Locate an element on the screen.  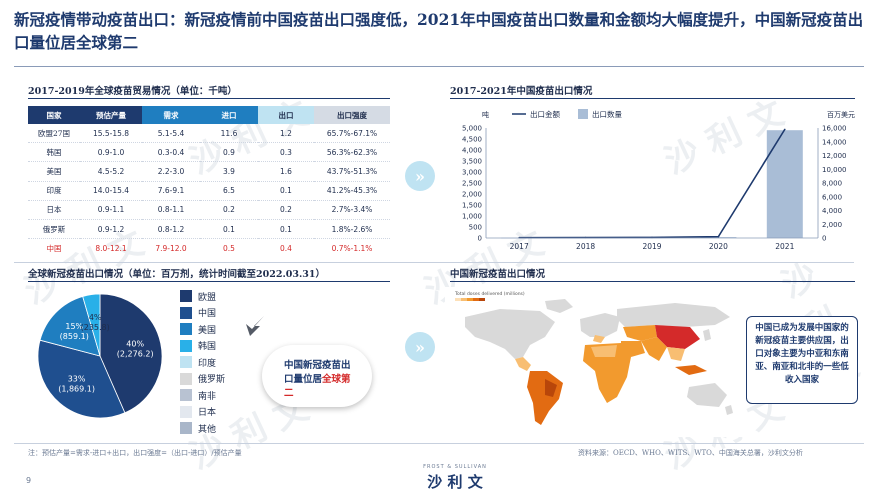
pie-slice-美国 is located at coordinates (70, 326).